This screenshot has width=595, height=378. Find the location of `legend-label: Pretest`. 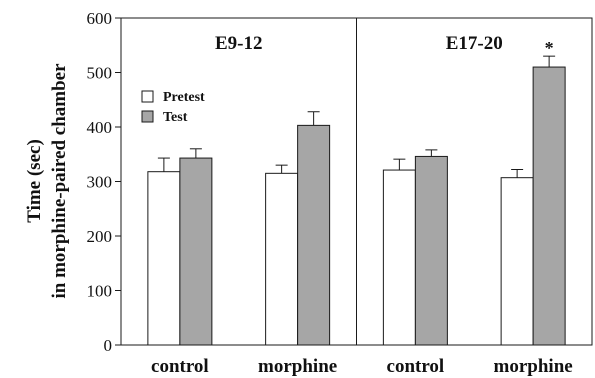

legend-label: Pretest is located at coordinates (184, 97).